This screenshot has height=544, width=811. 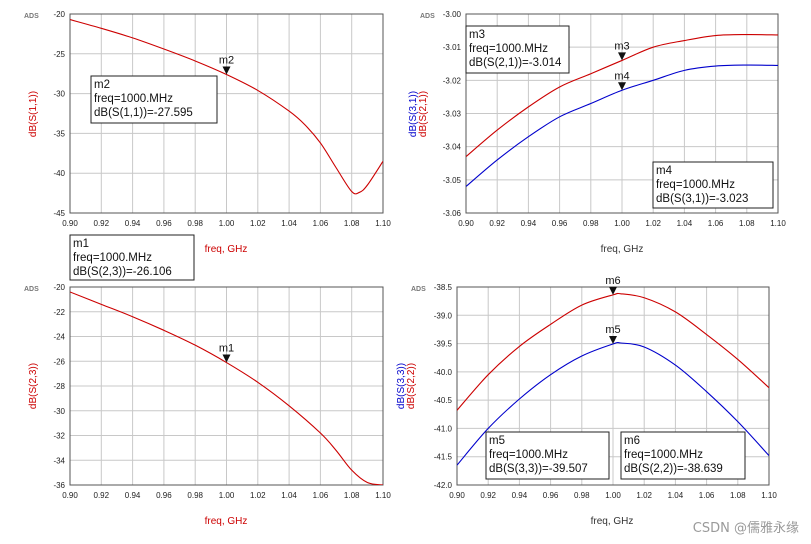 What do you see at coordinates (59, 54) in the screenshot?
I see `y-tick-label: -25` at bounding box center [59, 54].